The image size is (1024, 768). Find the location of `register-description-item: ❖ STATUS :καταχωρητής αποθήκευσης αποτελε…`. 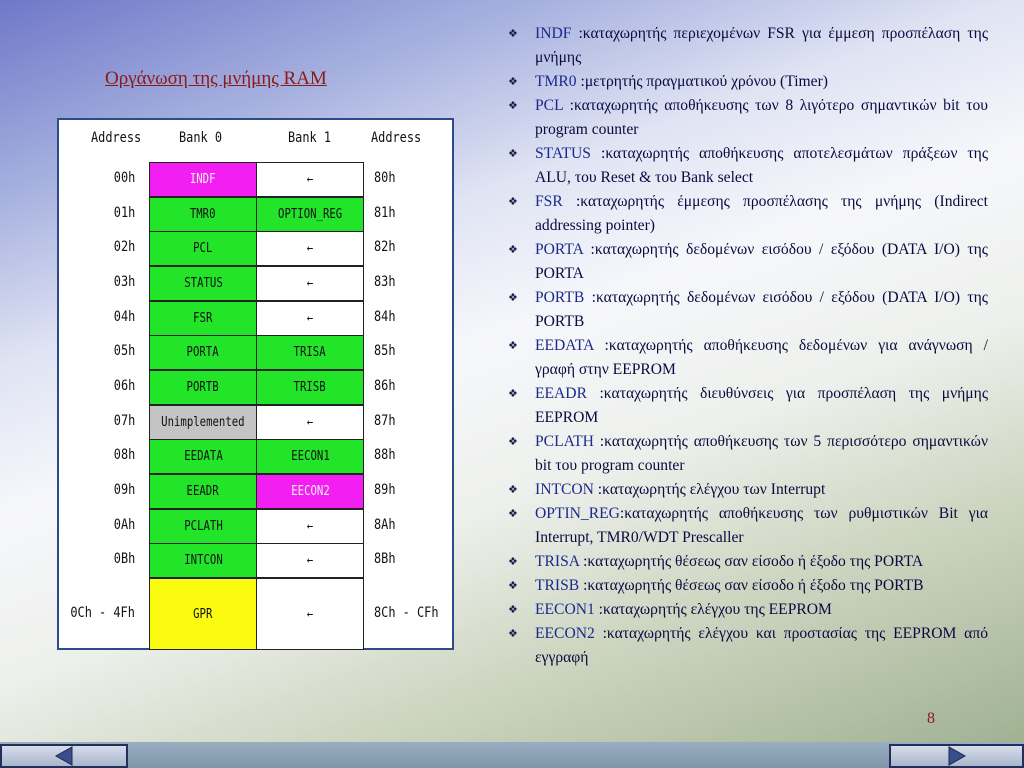

register-description-item: ❖ STATUS :καταχωρητής αποθήκευσης αποτελε… is located at coordinates (748, 166).